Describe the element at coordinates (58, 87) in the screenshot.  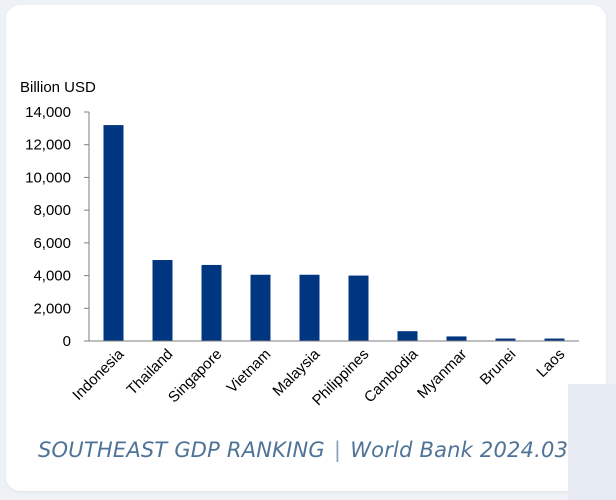
I see `y-axis-label: Billion USD` at that location.